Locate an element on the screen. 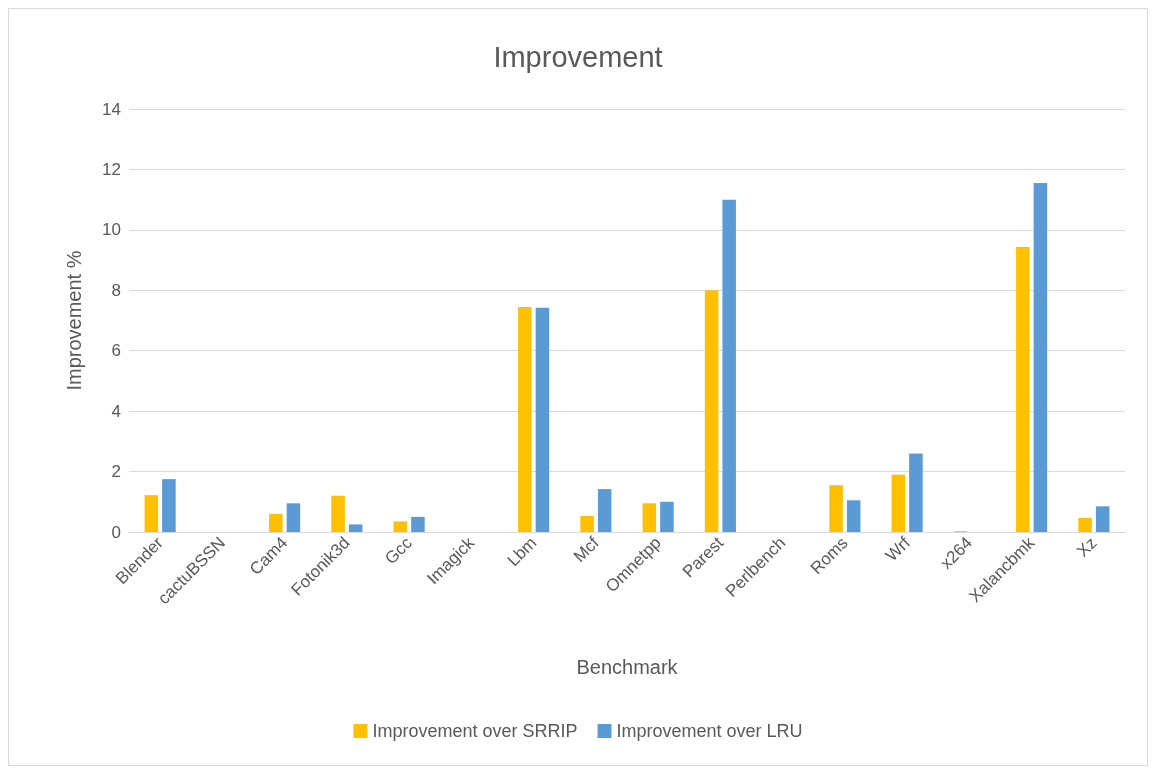 The width and height of the screenshot is (1156, 774). x-tick-label: Wrf is located at coordinates (898, 549).